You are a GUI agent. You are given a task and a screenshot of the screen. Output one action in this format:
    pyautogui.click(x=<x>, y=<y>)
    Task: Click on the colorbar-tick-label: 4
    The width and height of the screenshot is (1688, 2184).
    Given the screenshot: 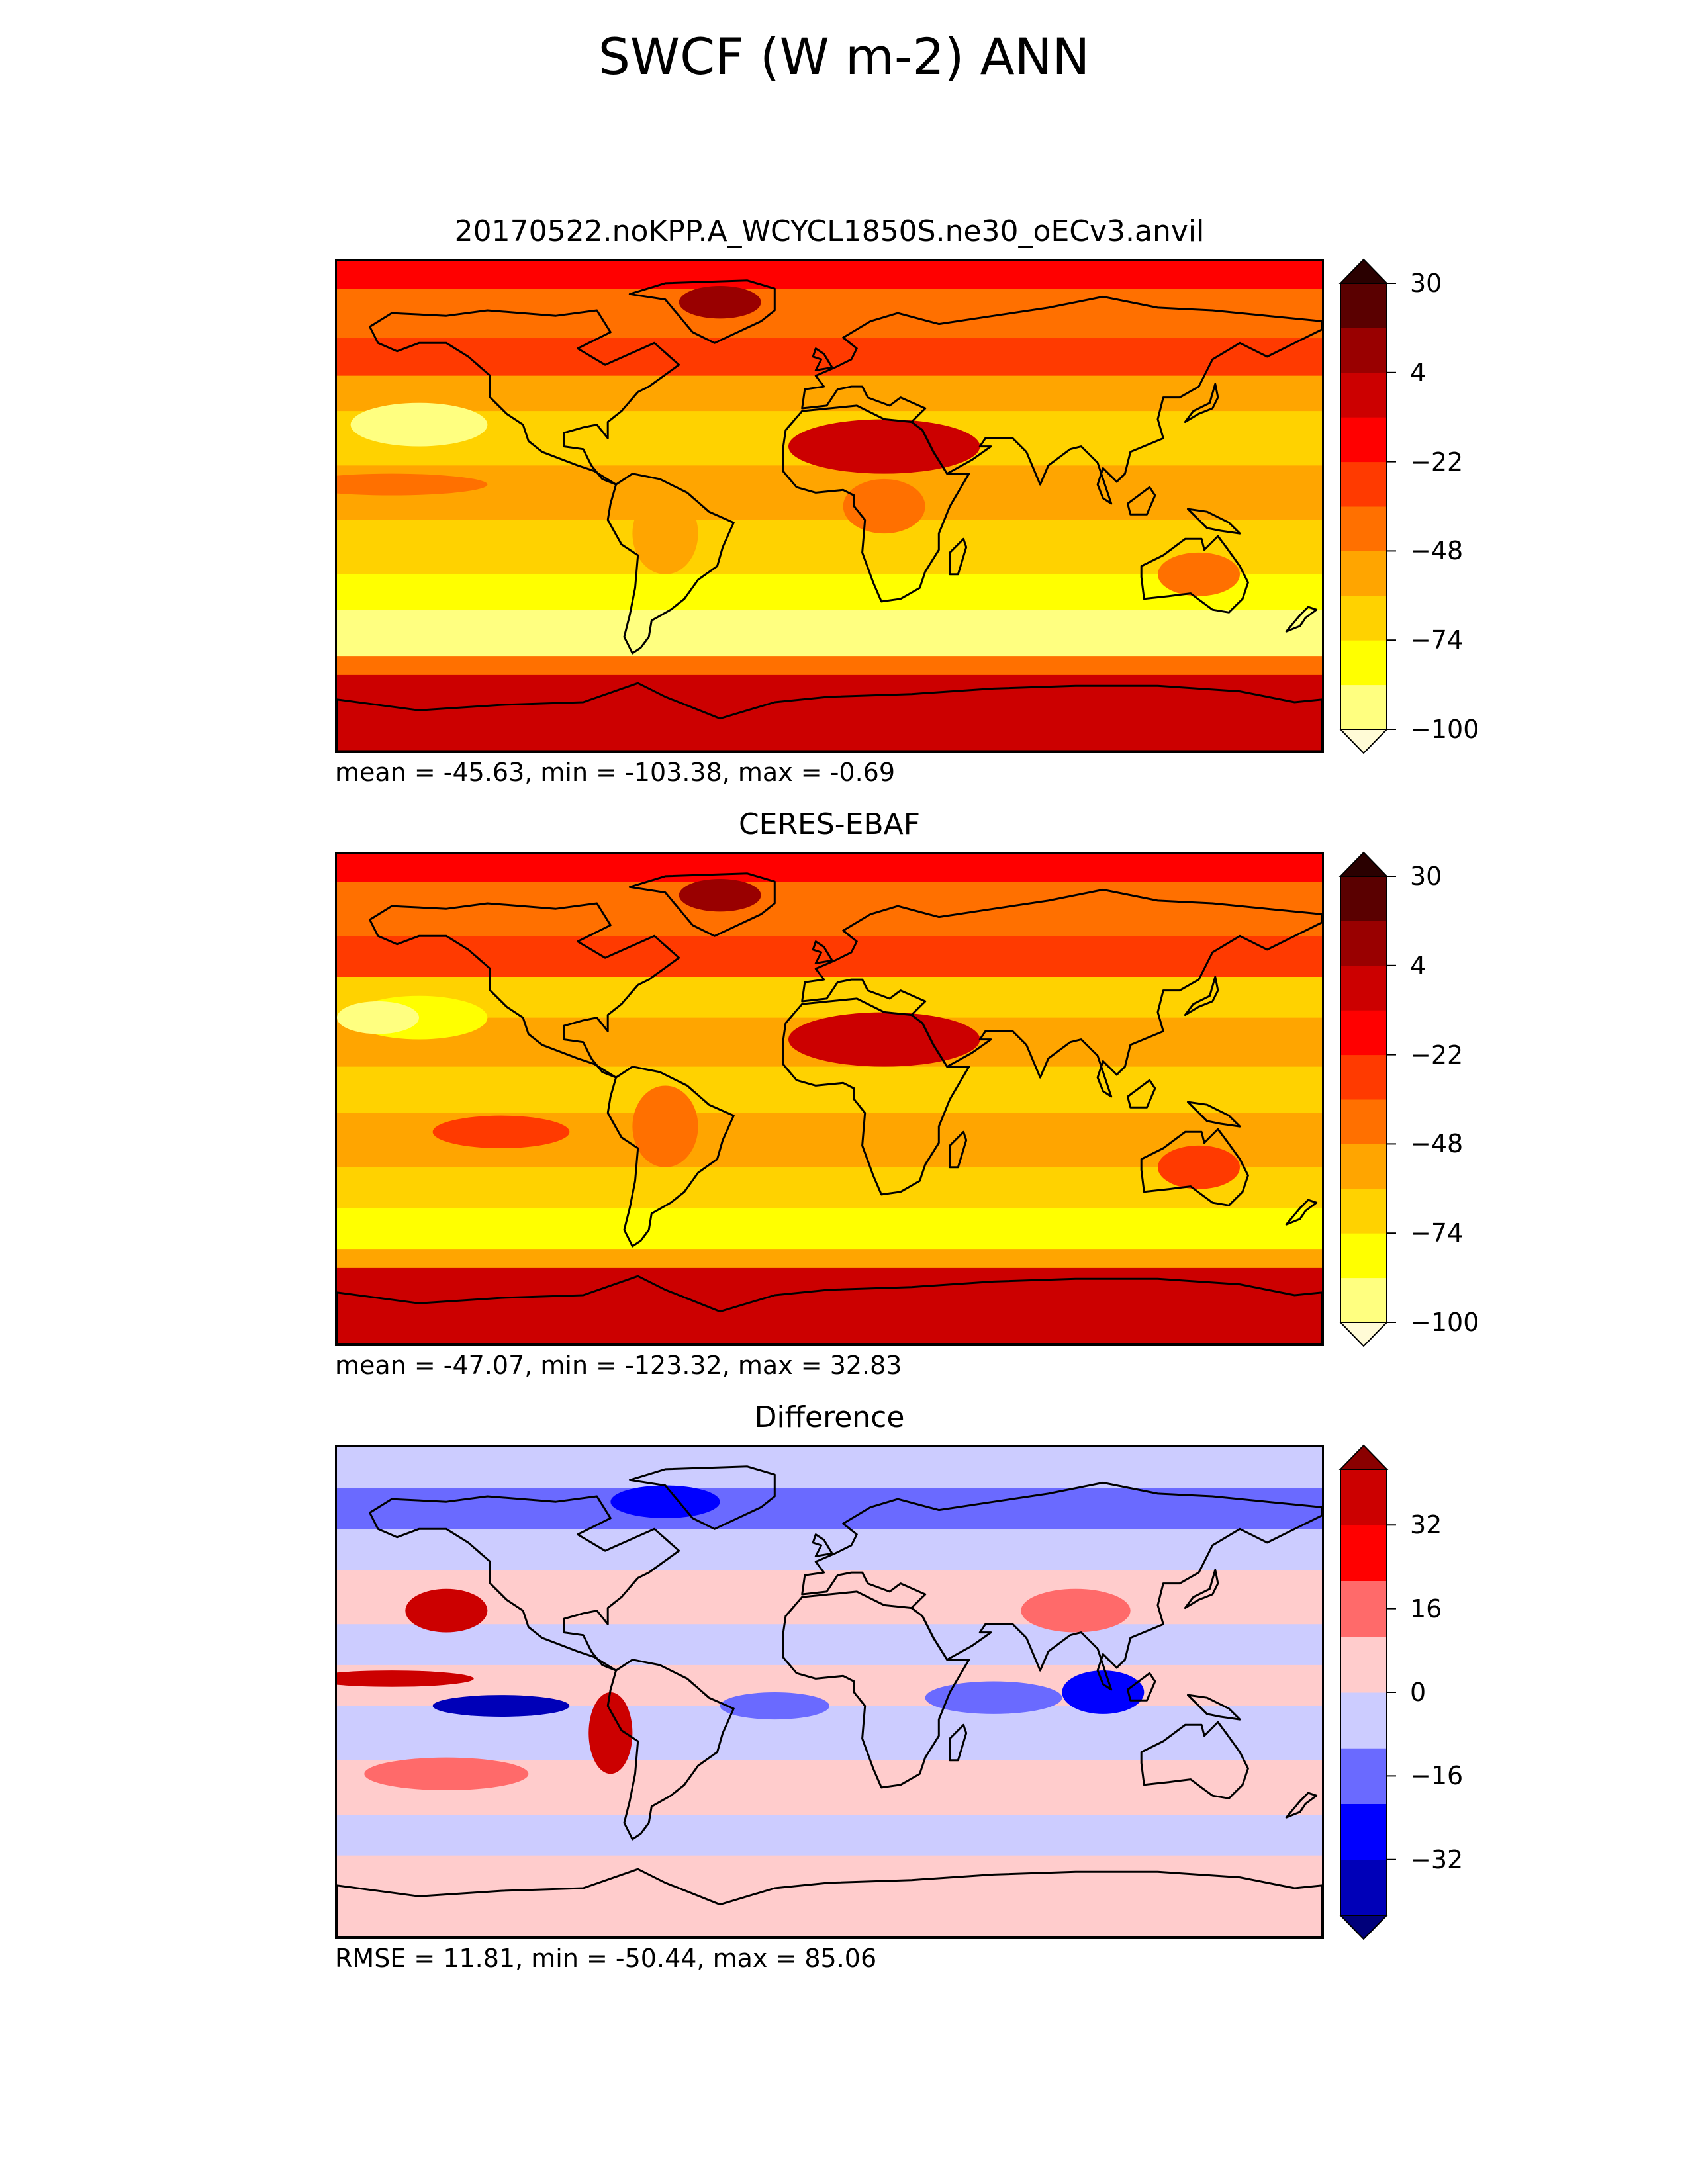 What is the action you would take?
    pyautogui.click(x=1418, y=965)
    